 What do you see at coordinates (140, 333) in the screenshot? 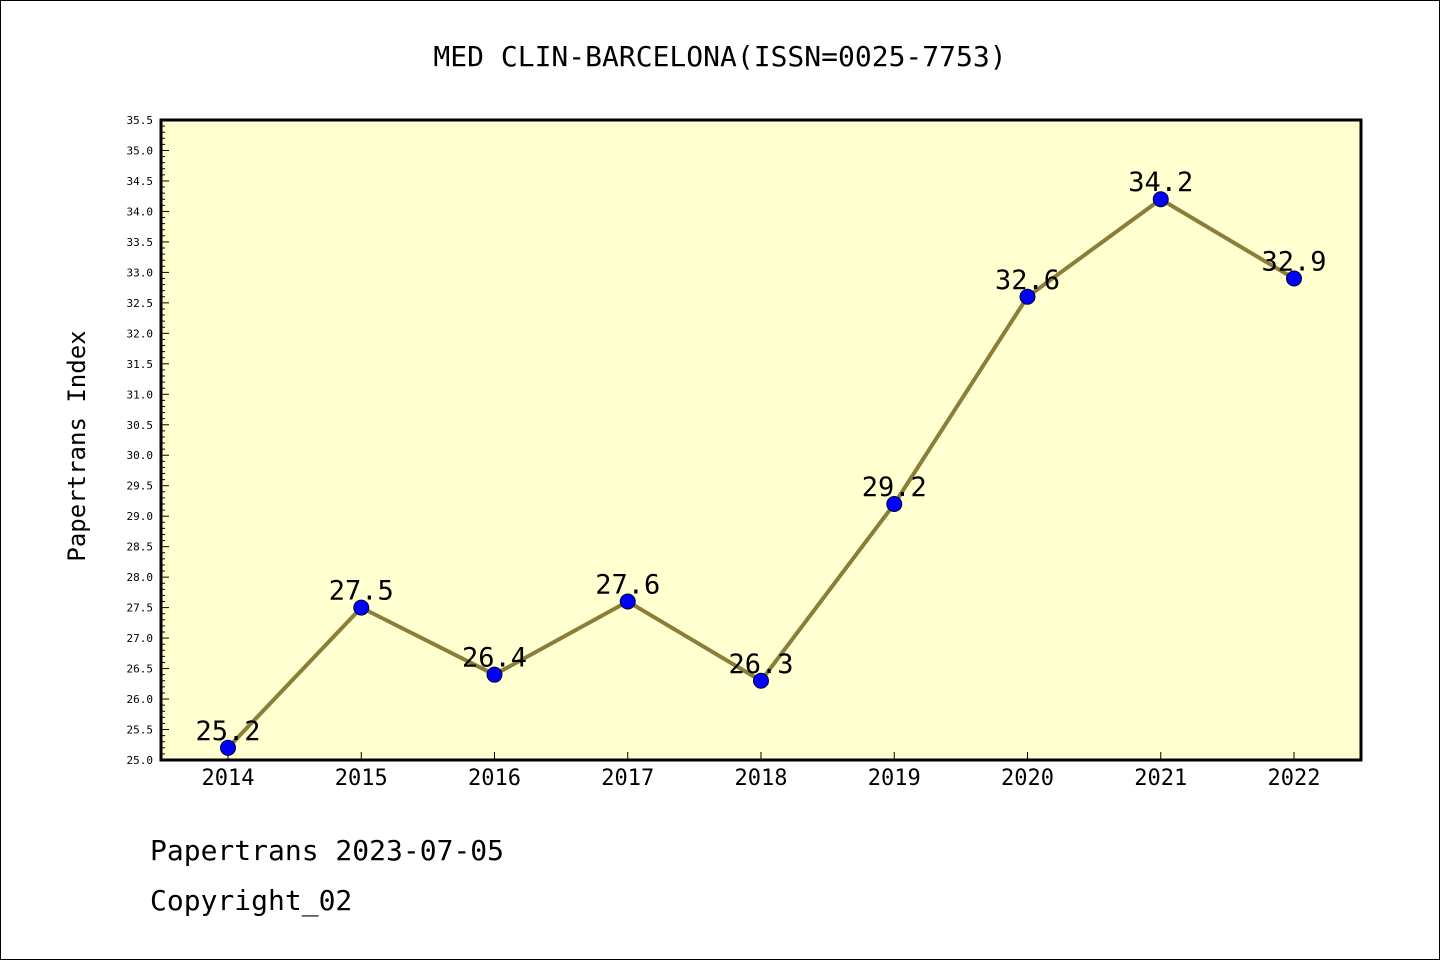
I see `y-tick-label: 32.0` at bounding box center [140, 333].